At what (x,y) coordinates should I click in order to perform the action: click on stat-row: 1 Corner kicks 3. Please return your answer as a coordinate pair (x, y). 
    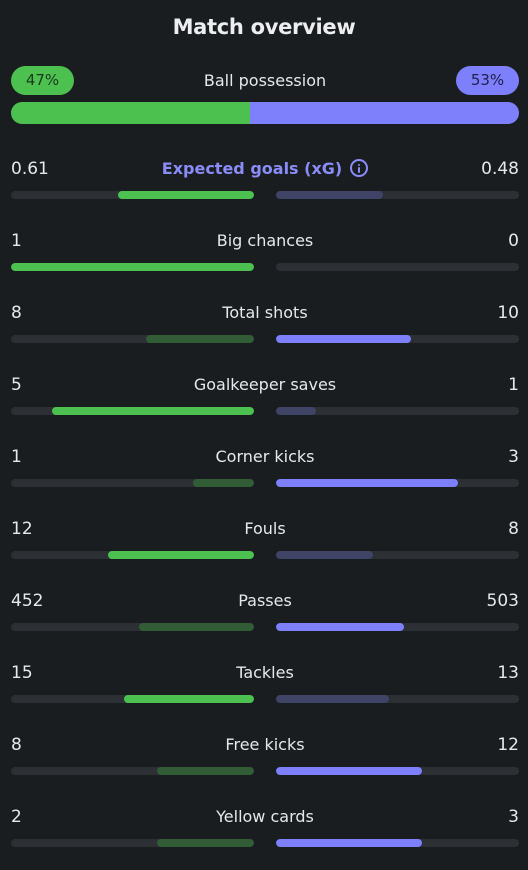
    Looking at the image, I should click on (265, 468).